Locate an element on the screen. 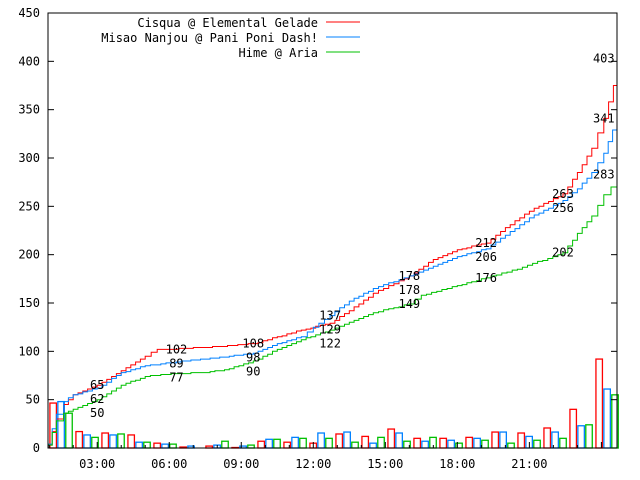 The image size is (640, 480). y-tick-label: 450 is located at coordinates (29, 13).